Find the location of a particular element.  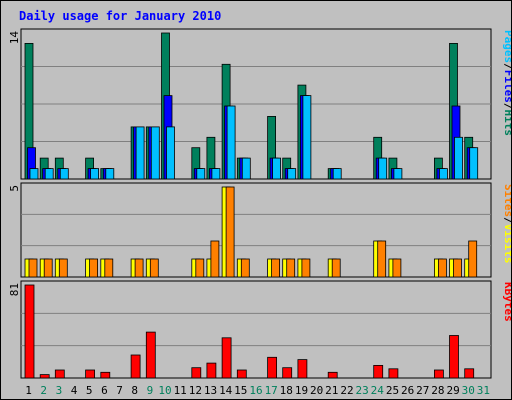

x-tick-label: 29 is located at coordinates (452, 390).